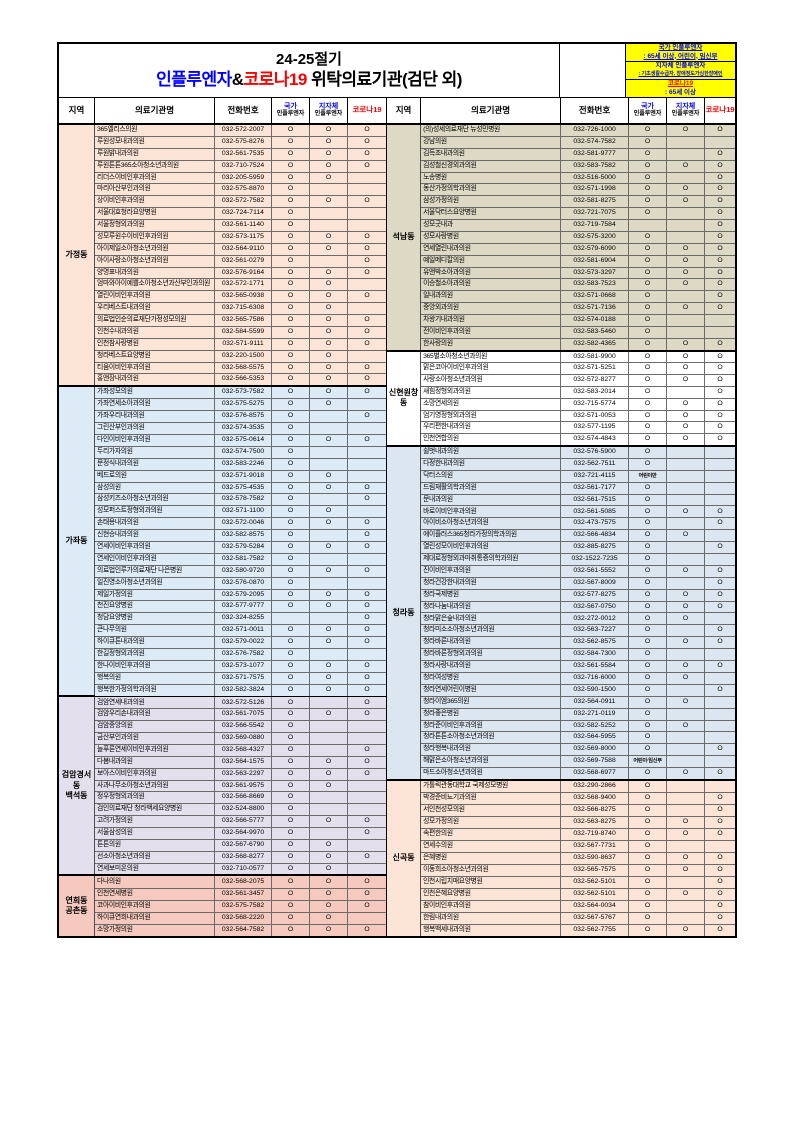  What do you see at coordinates (491, 178) in the screenshot?
I see `institution-name-cell: 노송병원` at bounding box center [491, 178].